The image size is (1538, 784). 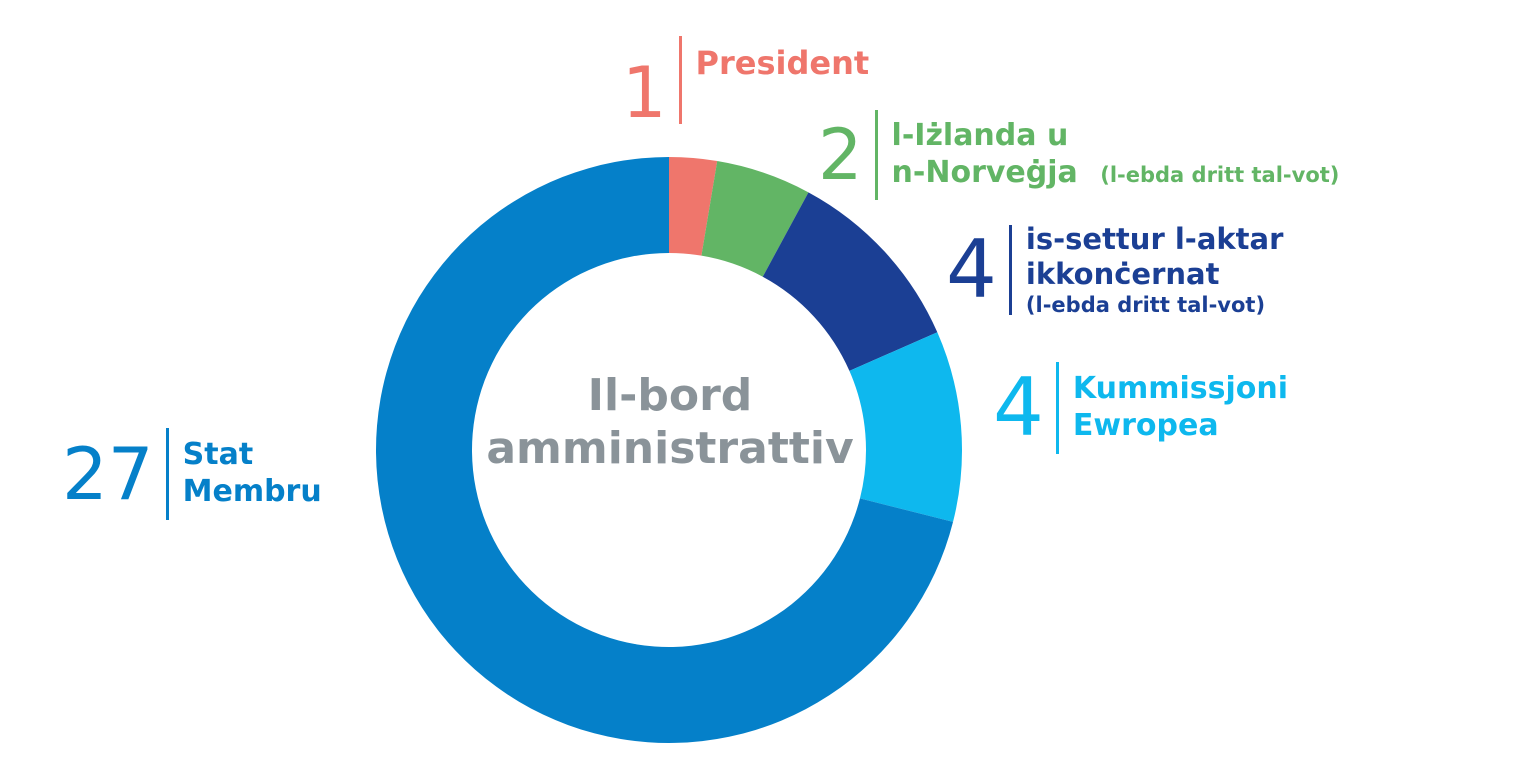 What do you see at coordinates (1010, 270) in the screenshot?
I see `legend-sector-divider` at bounding box center [1010, 270].